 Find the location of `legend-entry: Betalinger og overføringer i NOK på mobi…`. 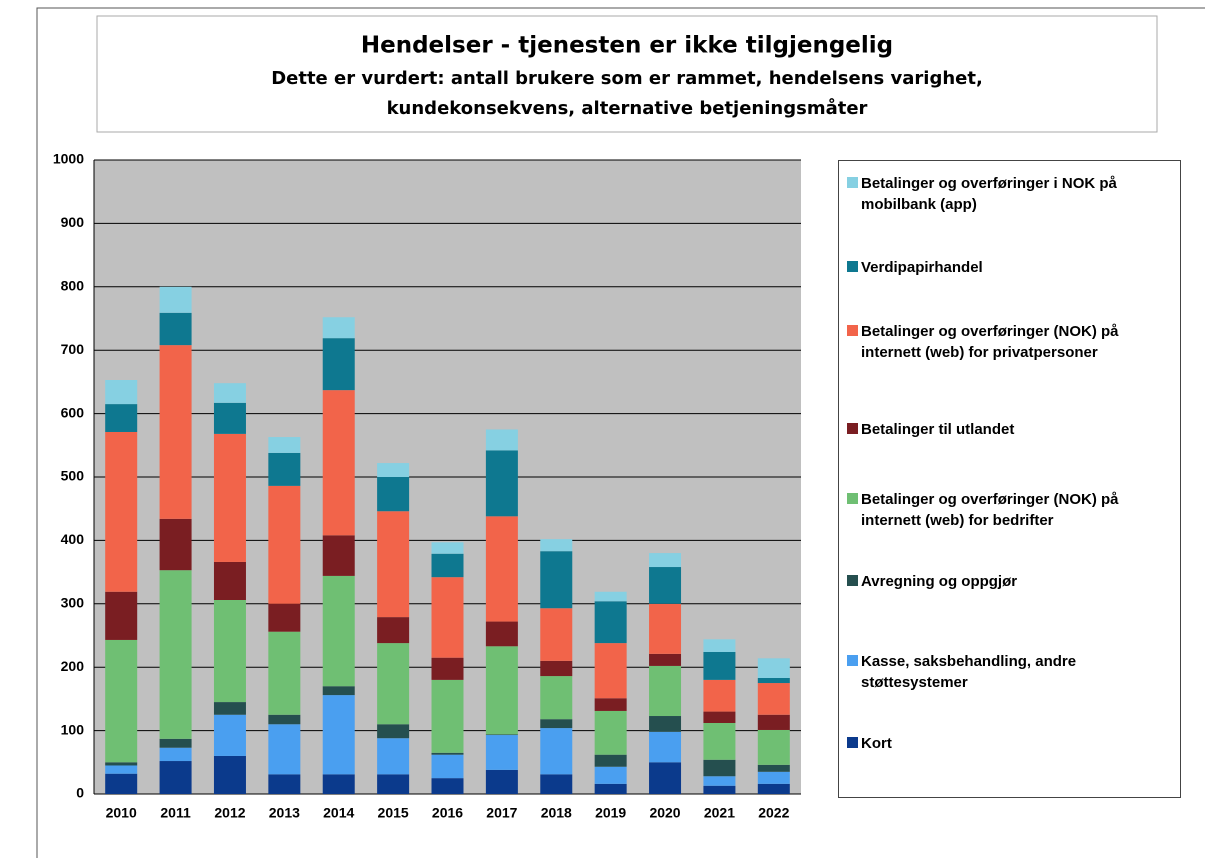

legend-entry: Betalinger og overføringer i NOK på mobi… is located at coordinates (997, 194).